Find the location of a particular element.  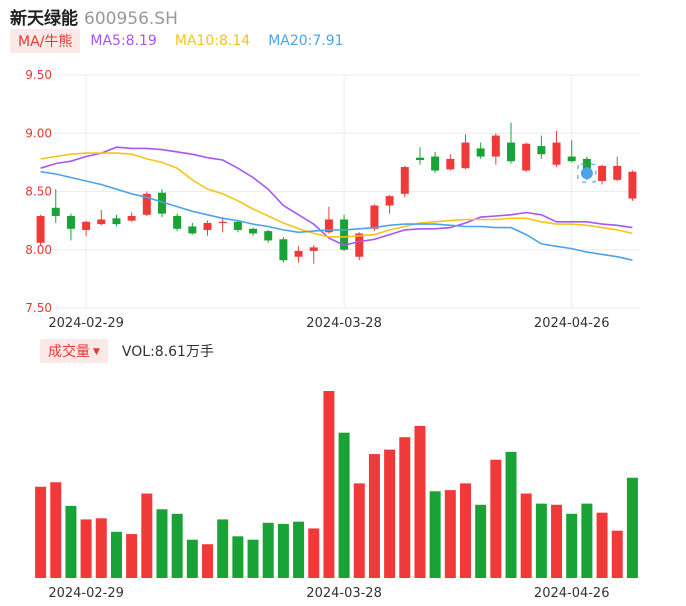

volume-indicator-selector: 成交量 ▼ is located at coordinates (74, 351).